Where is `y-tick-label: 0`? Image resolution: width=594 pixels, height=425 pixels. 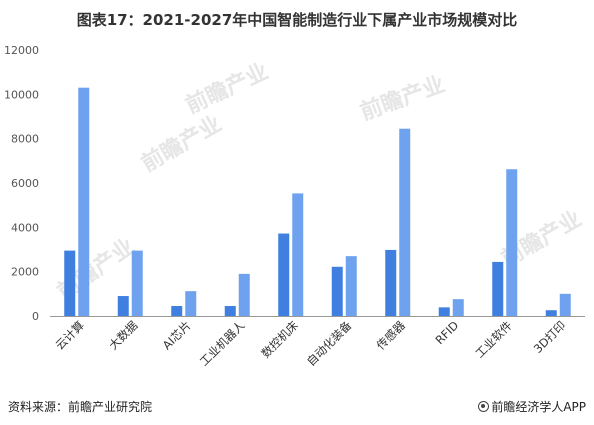 y-tick-label: 0 is located at coordinates (35, 316).